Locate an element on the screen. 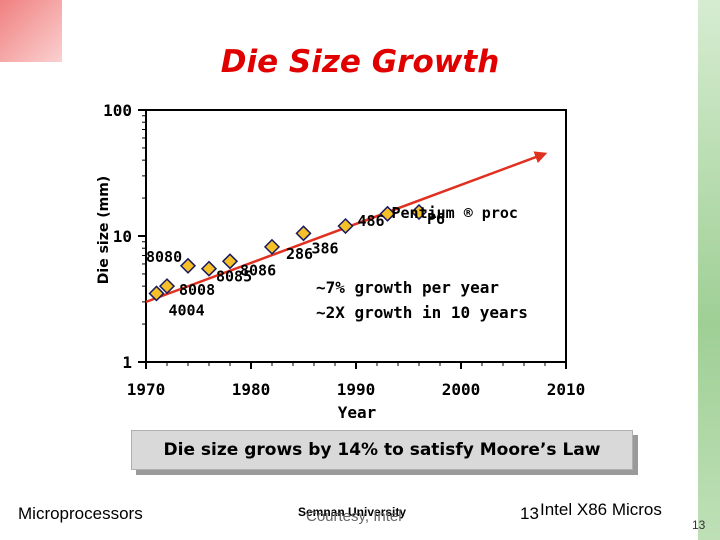  x-tick-label: 2010 is located at coordinates (566, 389).